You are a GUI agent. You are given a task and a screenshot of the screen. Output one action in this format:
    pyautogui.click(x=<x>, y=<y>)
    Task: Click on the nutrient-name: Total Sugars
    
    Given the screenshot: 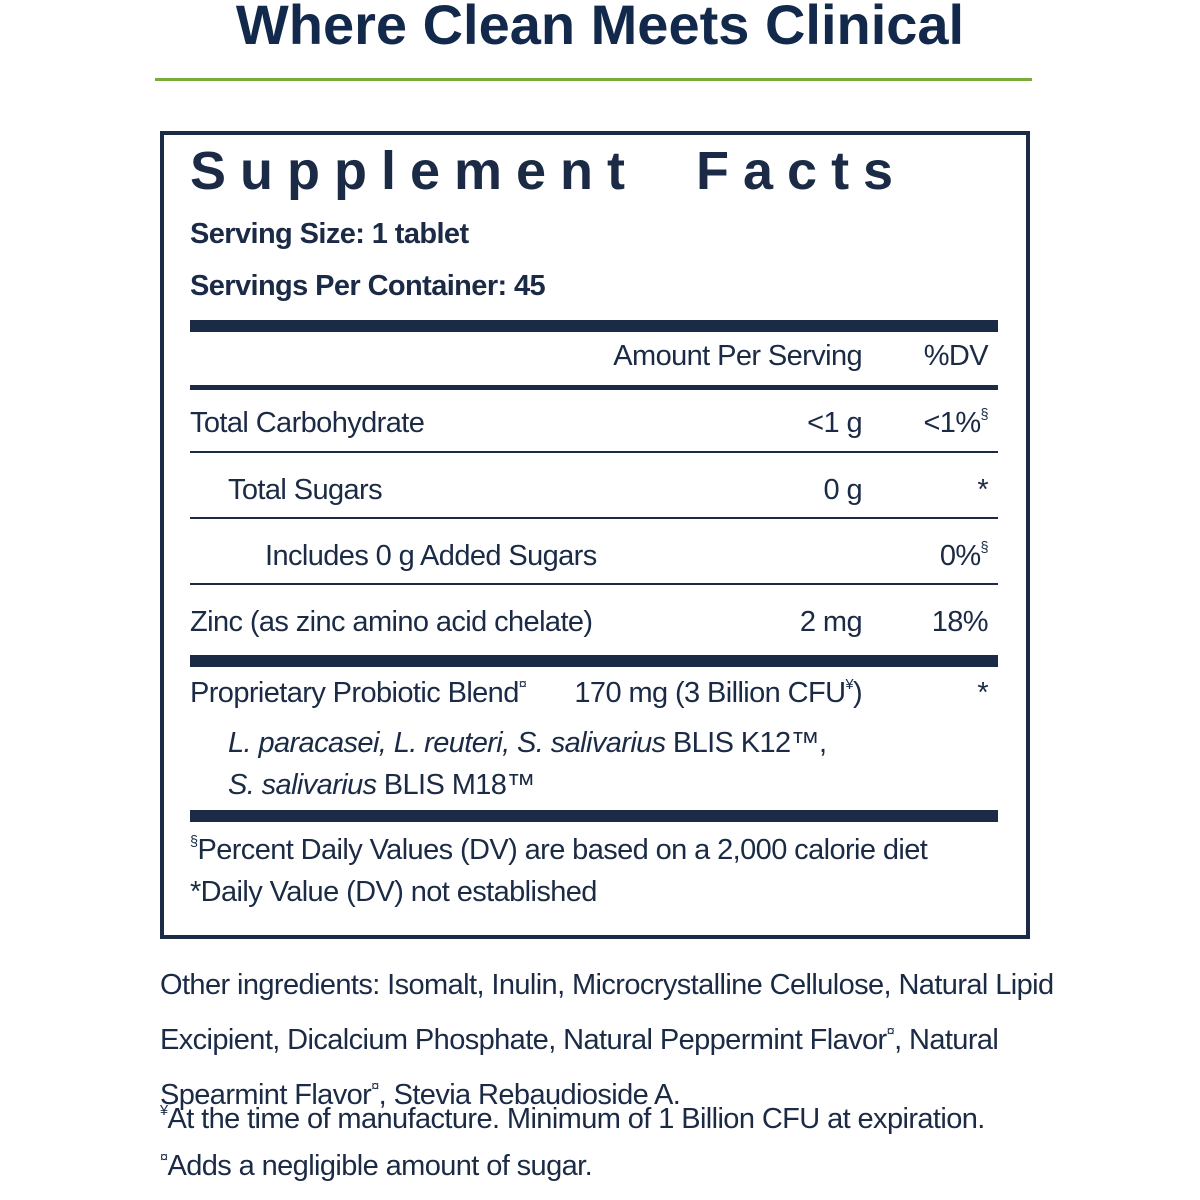 What is the action you would take?
    pyautogui.click(x=305, y=490)
    